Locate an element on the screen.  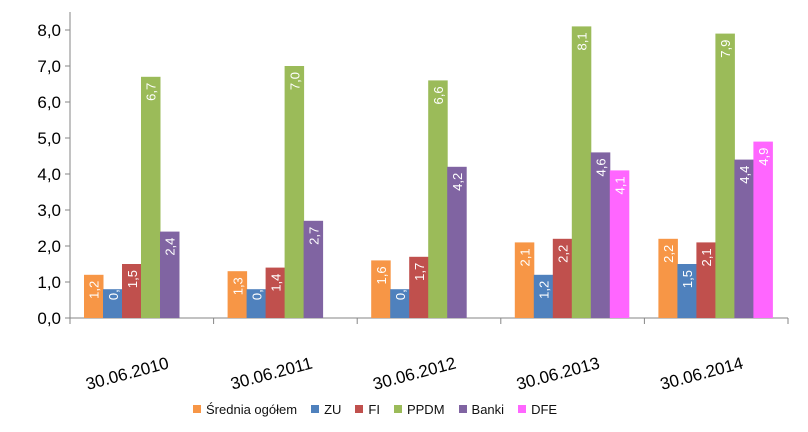
legend-item: ZU is located at coordinates (326, 409).